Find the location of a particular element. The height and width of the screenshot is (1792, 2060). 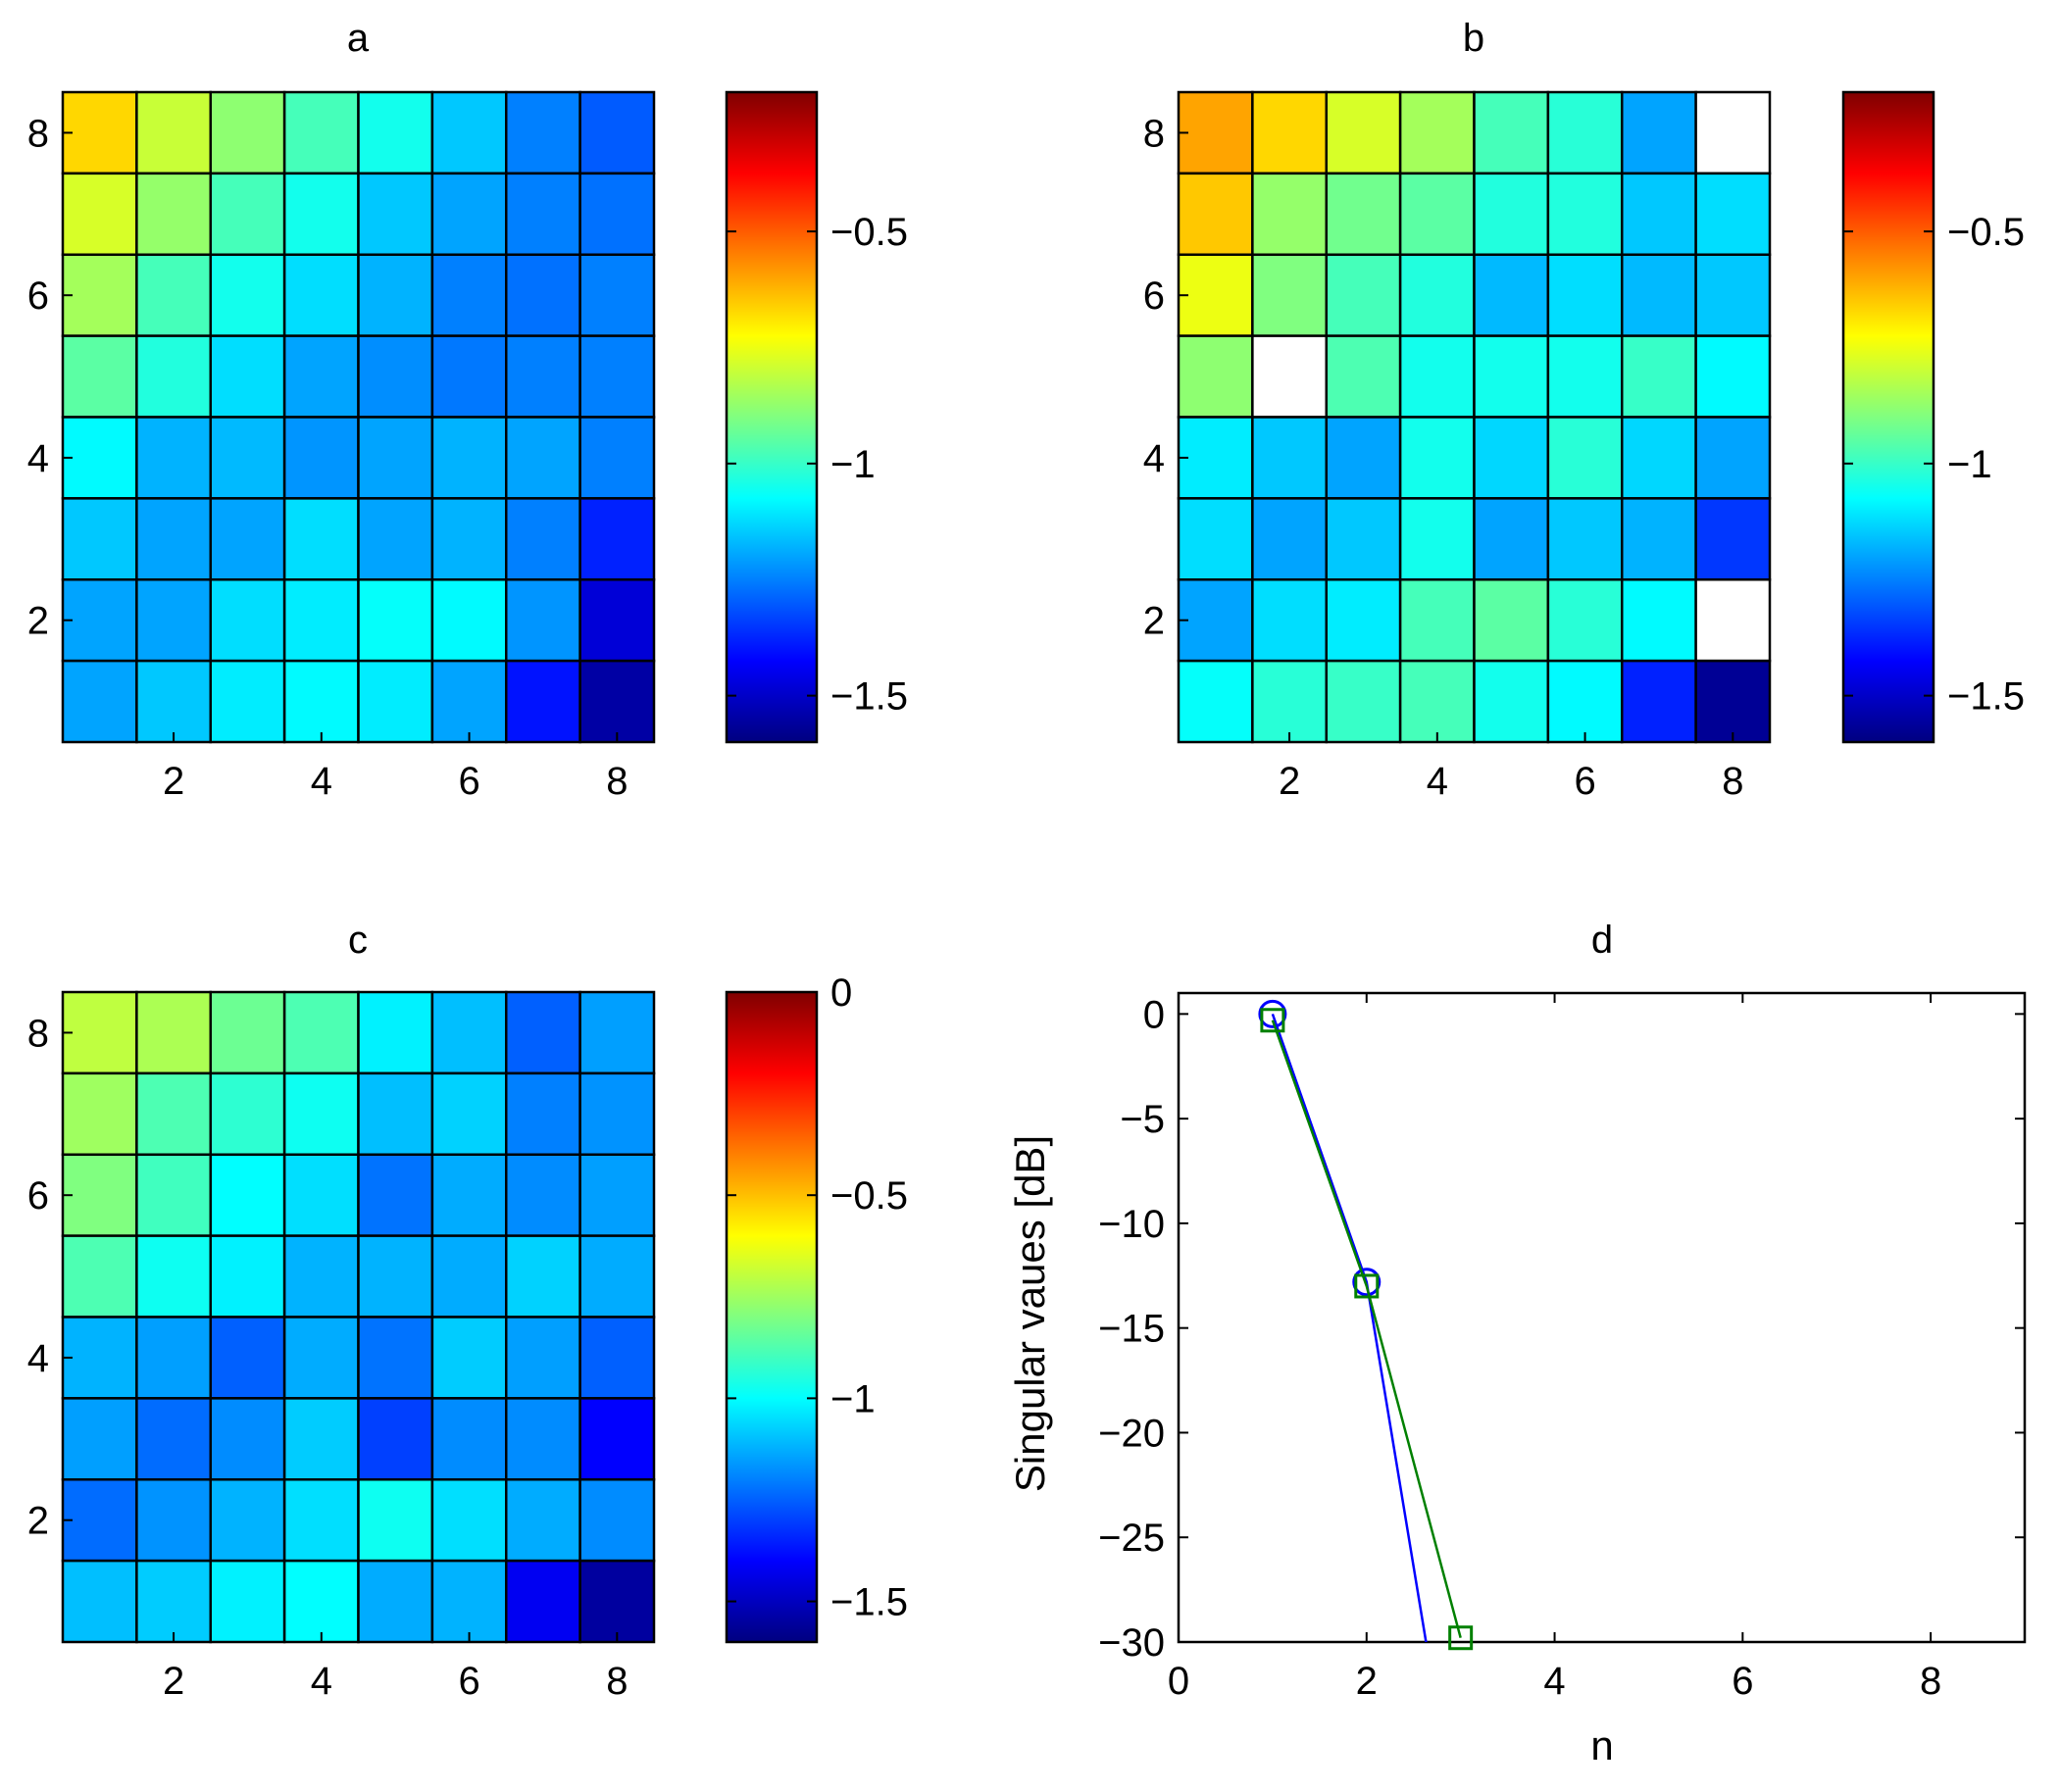

colorbar-tick-label: −0.5 is located at coordinates (1986, 232).